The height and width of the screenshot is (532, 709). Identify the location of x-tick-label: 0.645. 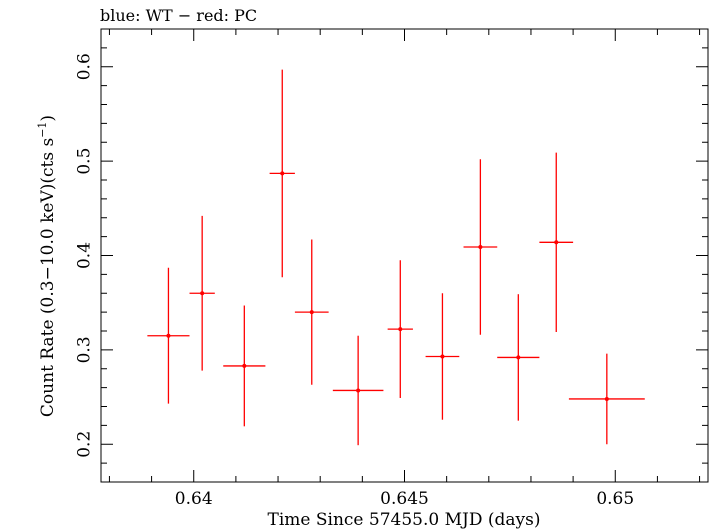
(404, 499).